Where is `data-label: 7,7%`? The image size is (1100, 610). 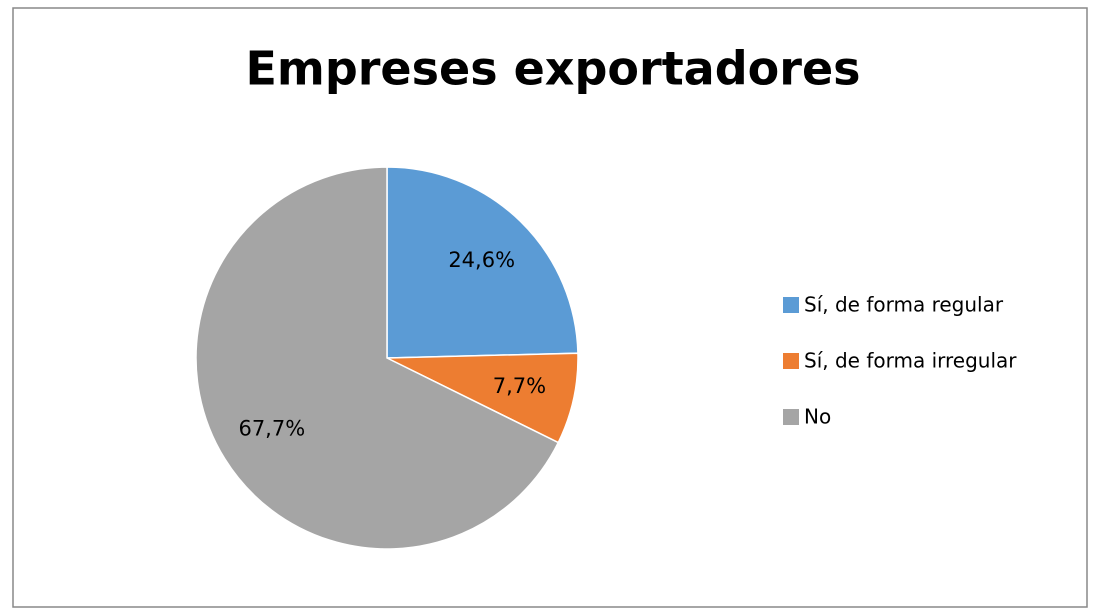 data-label: 7,7% is located at coordinates (519, 386).